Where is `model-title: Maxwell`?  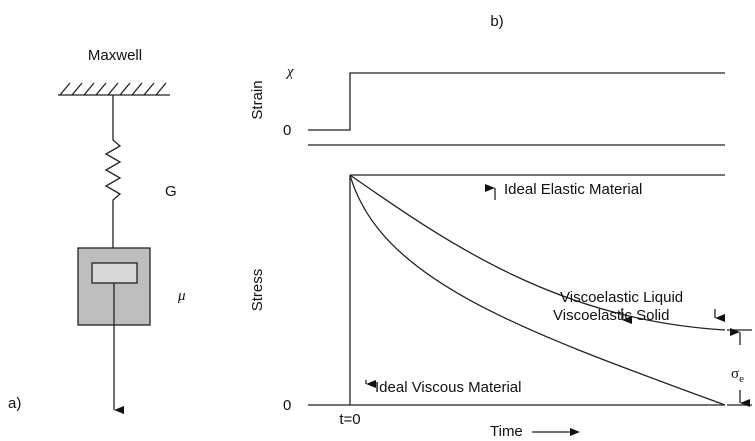 model-title: Maxwell is located at coordinates (115, 55).